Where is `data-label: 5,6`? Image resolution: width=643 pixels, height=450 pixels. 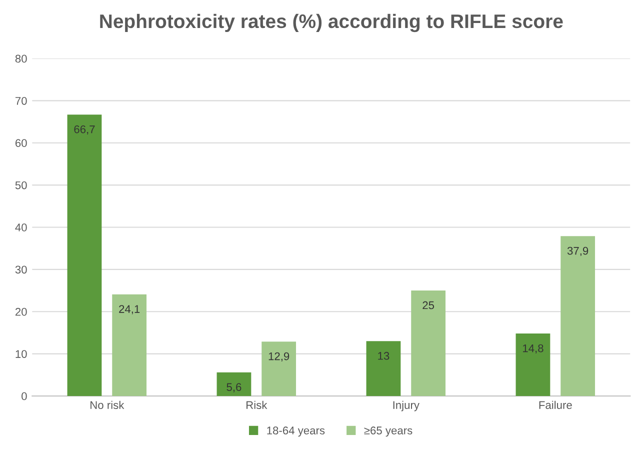
data-label: 5,6 is located at coordinates (234, 387).